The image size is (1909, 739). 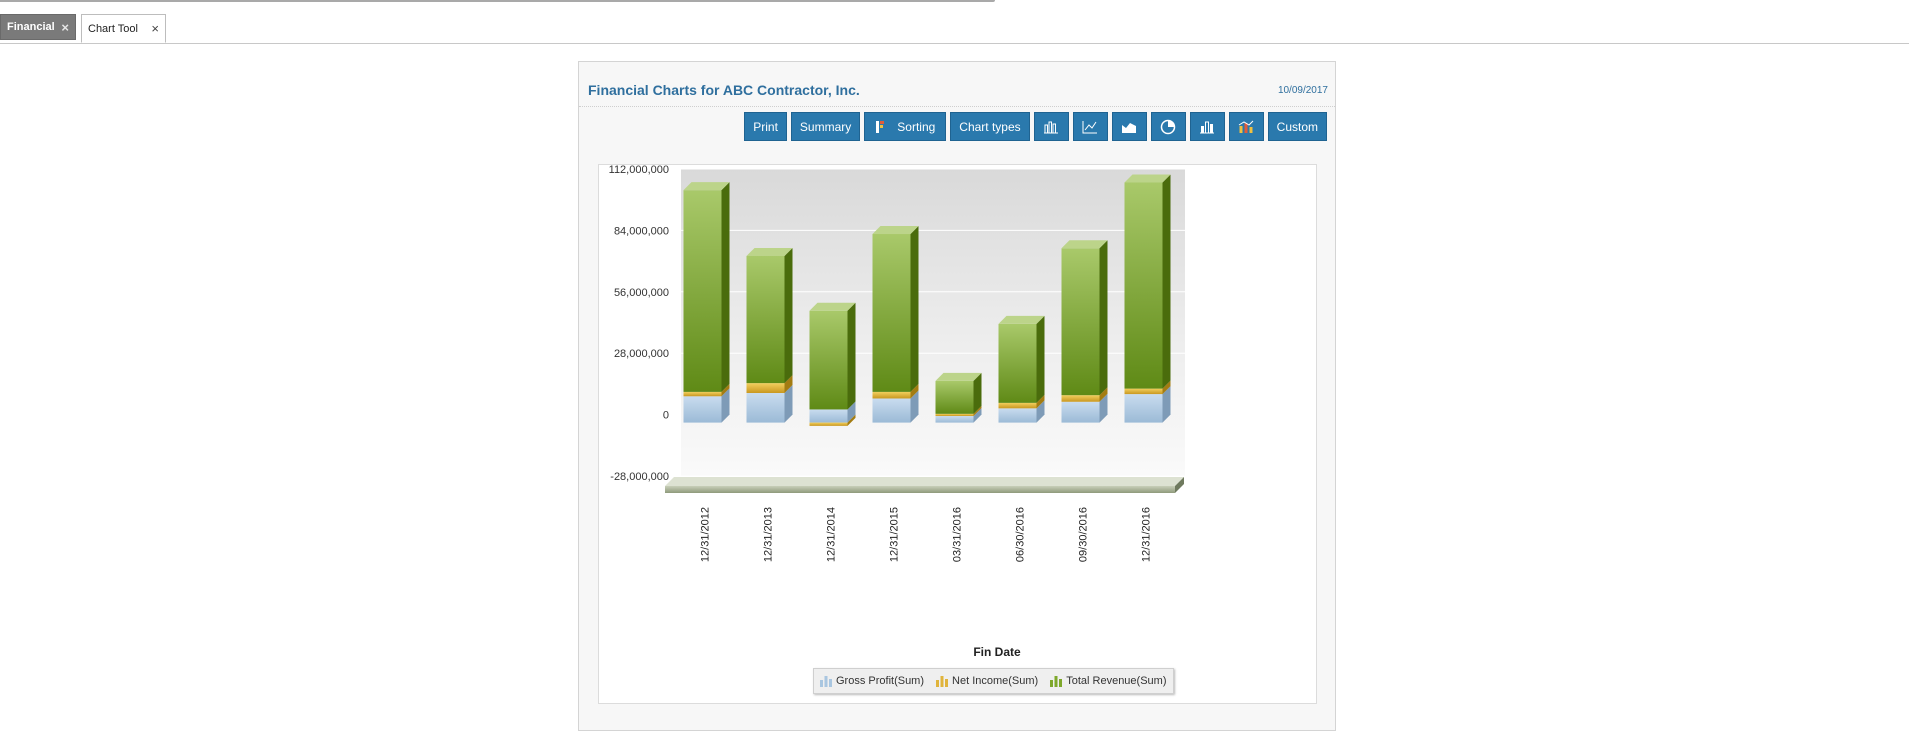 I want to click on chart-types-button: Chart types, so click(x=990, y=126).